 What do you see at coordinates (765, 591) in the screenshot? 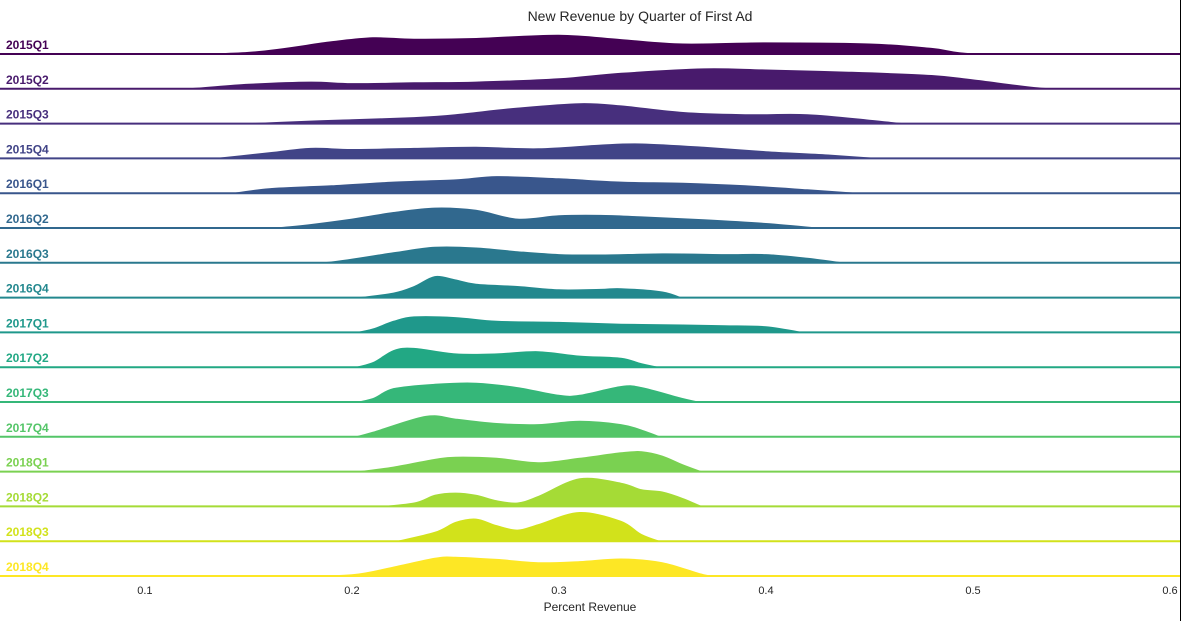
I see `x-tick-label: 0.4` at bounding box center [765, 591].